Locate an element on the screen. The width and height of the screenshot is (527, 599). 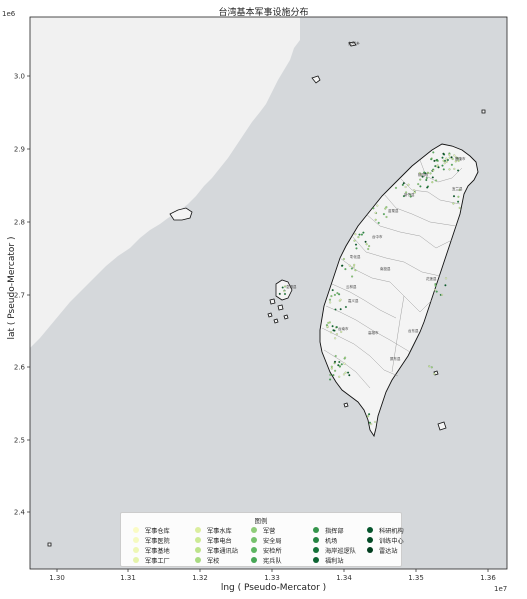
x-tick-label: 1.31 is located at coordinates (128, 578).